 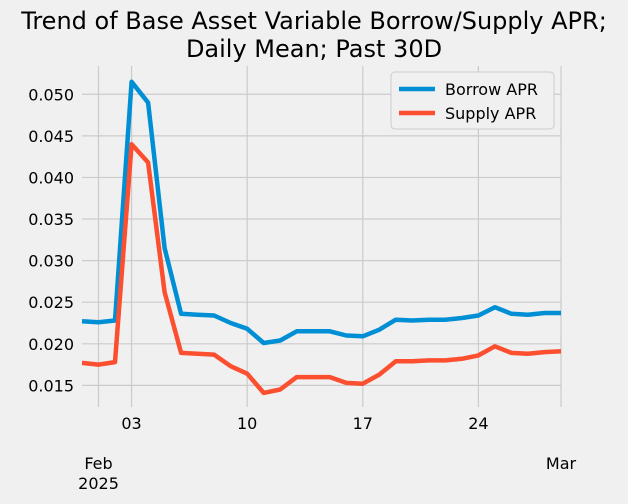 I want to click on x-major-tick-label: Mar, so click(x=561, y=463).